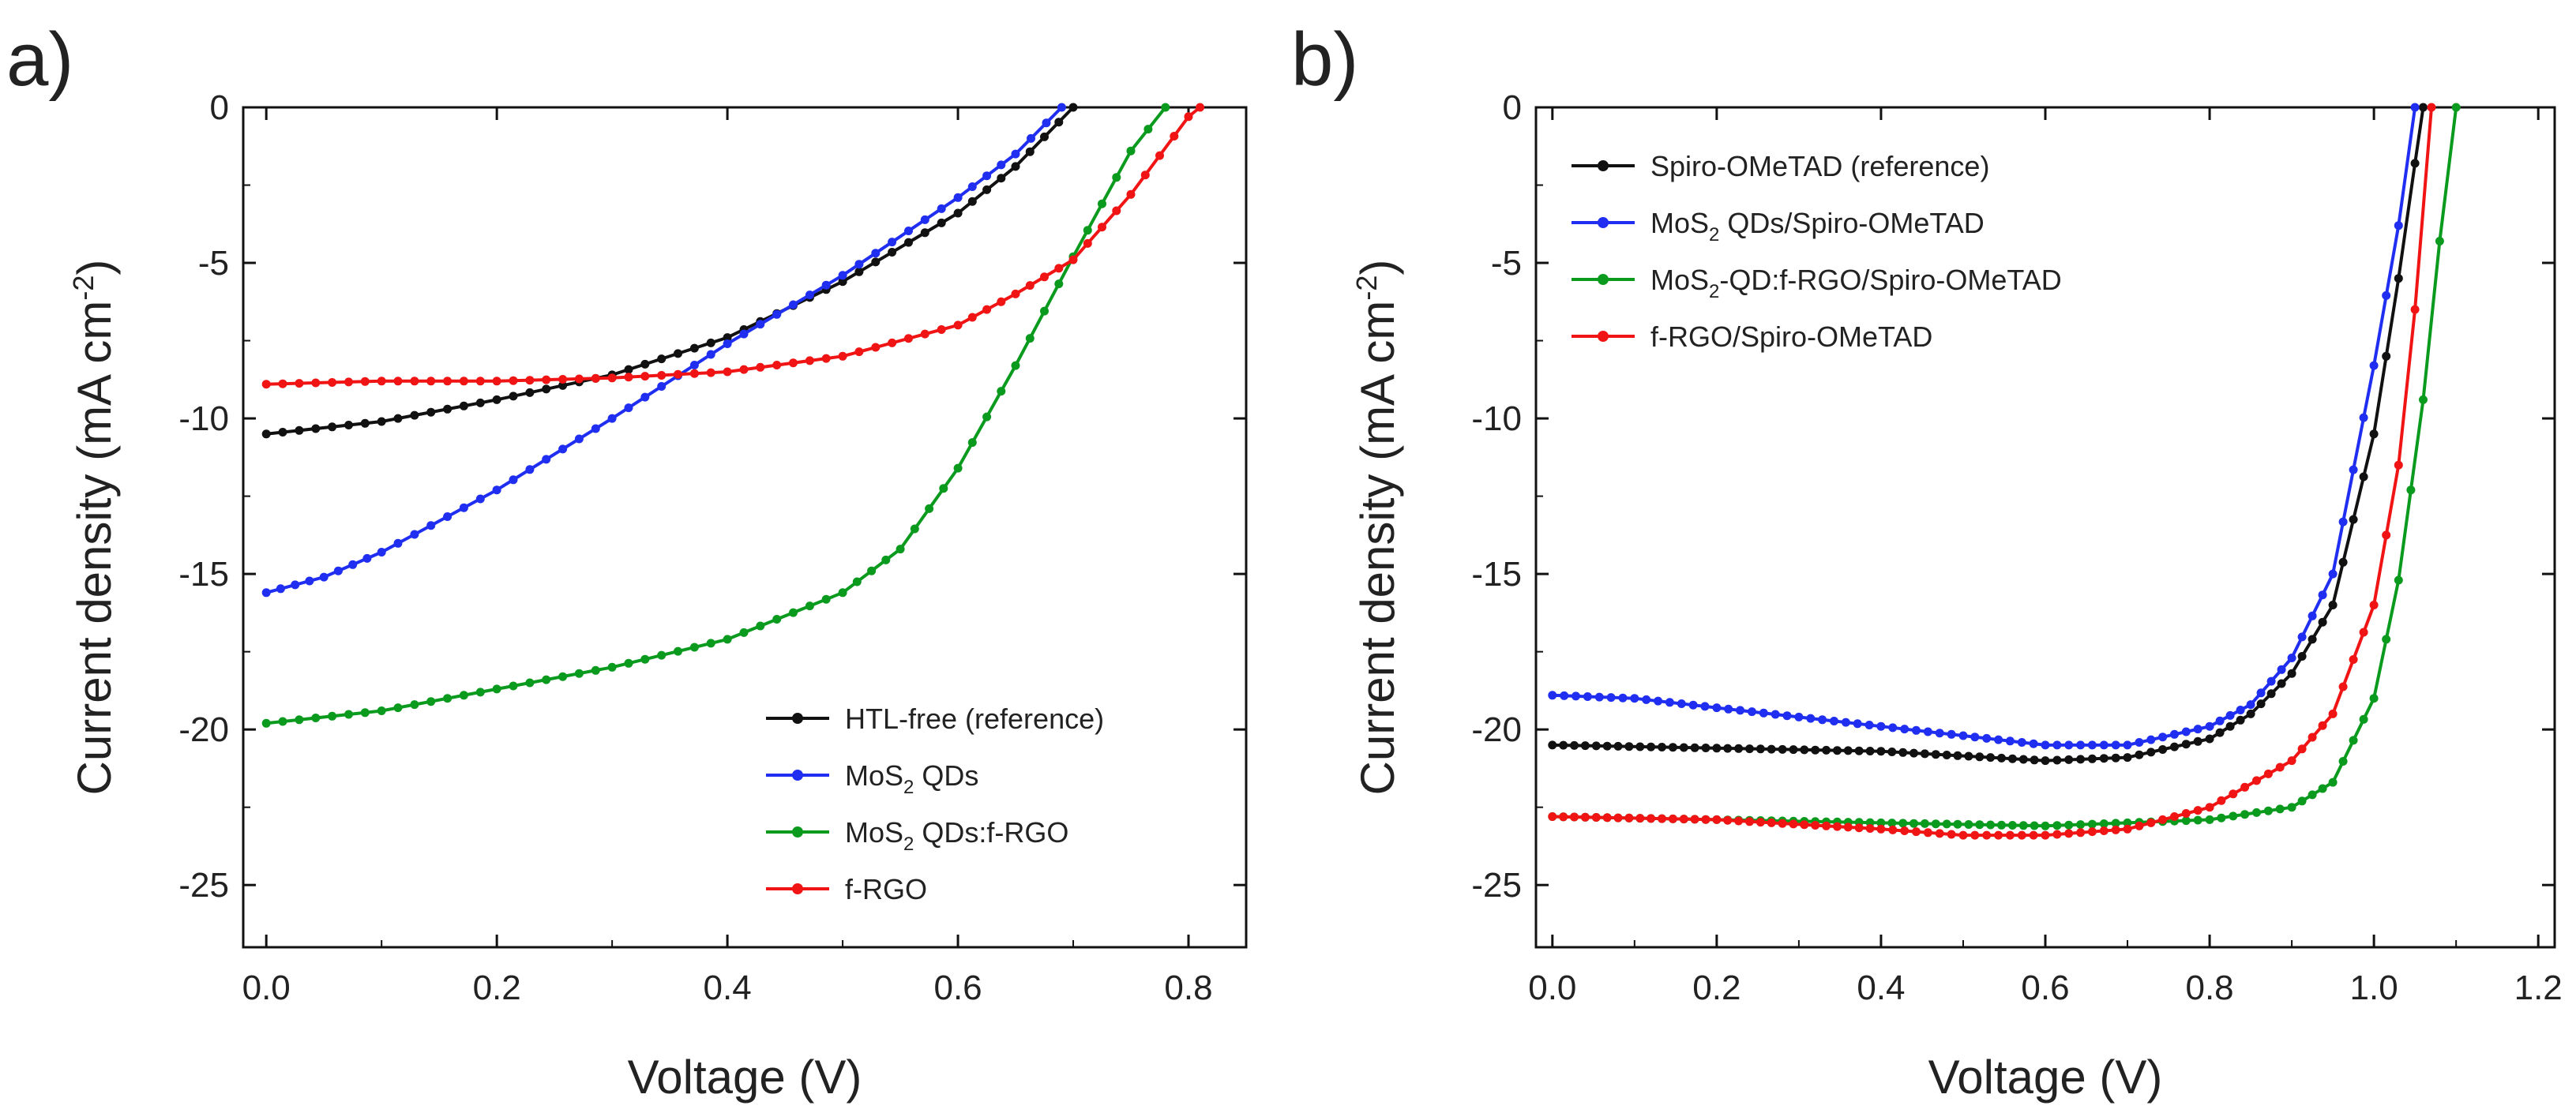 The image size is (2576, 1113). Describe the element at coordinates (1377, 267) in the screenshot. I see `panel-b-y-axis-title-close: )` at that location.